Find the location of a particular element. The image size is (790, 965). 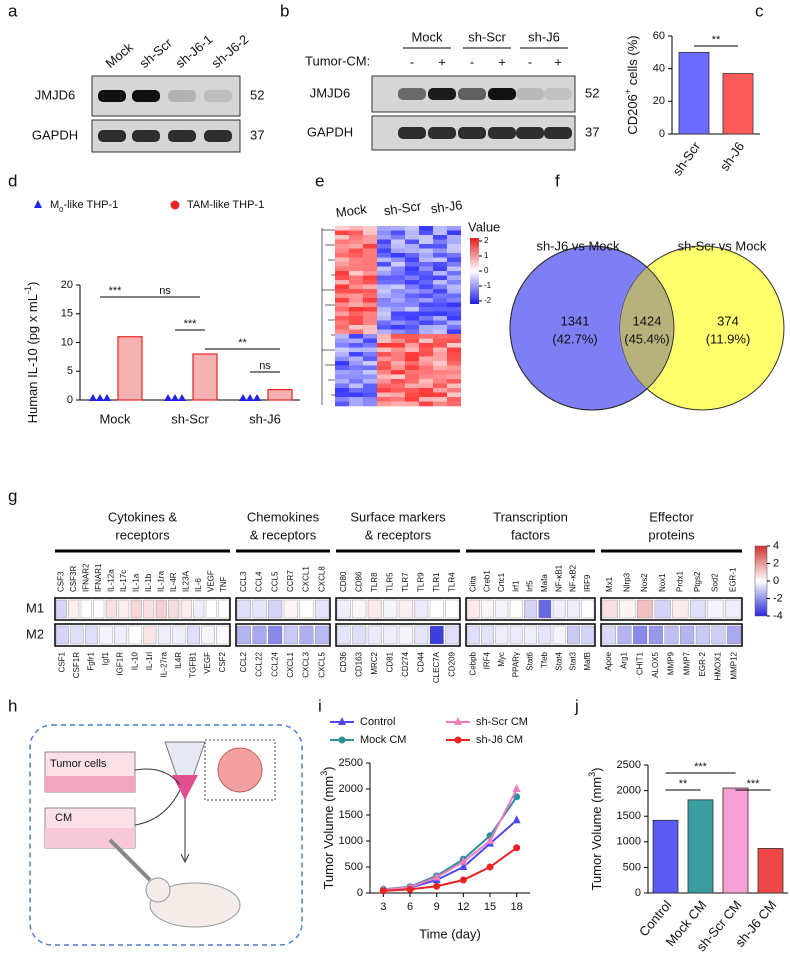

bar is located at coordinates (205, 377).